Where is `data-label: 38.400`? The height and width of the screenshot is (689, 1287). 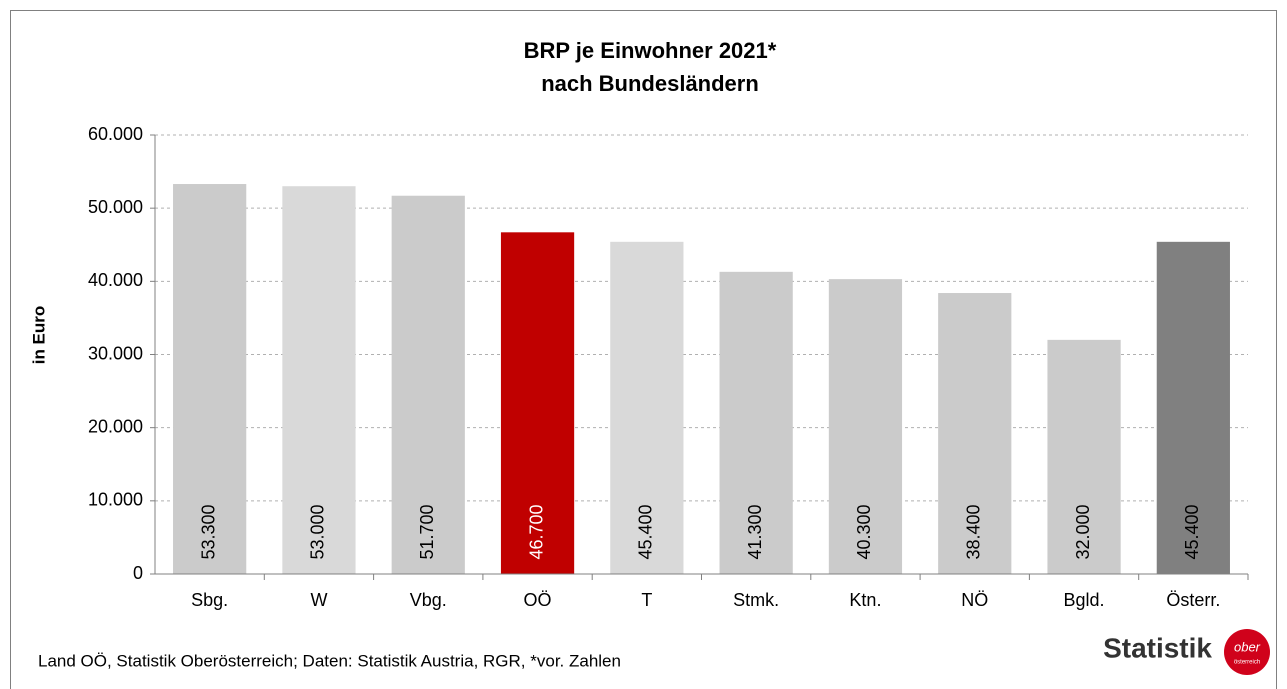 data-label: 38.400 is located at coordinates (974, 531).